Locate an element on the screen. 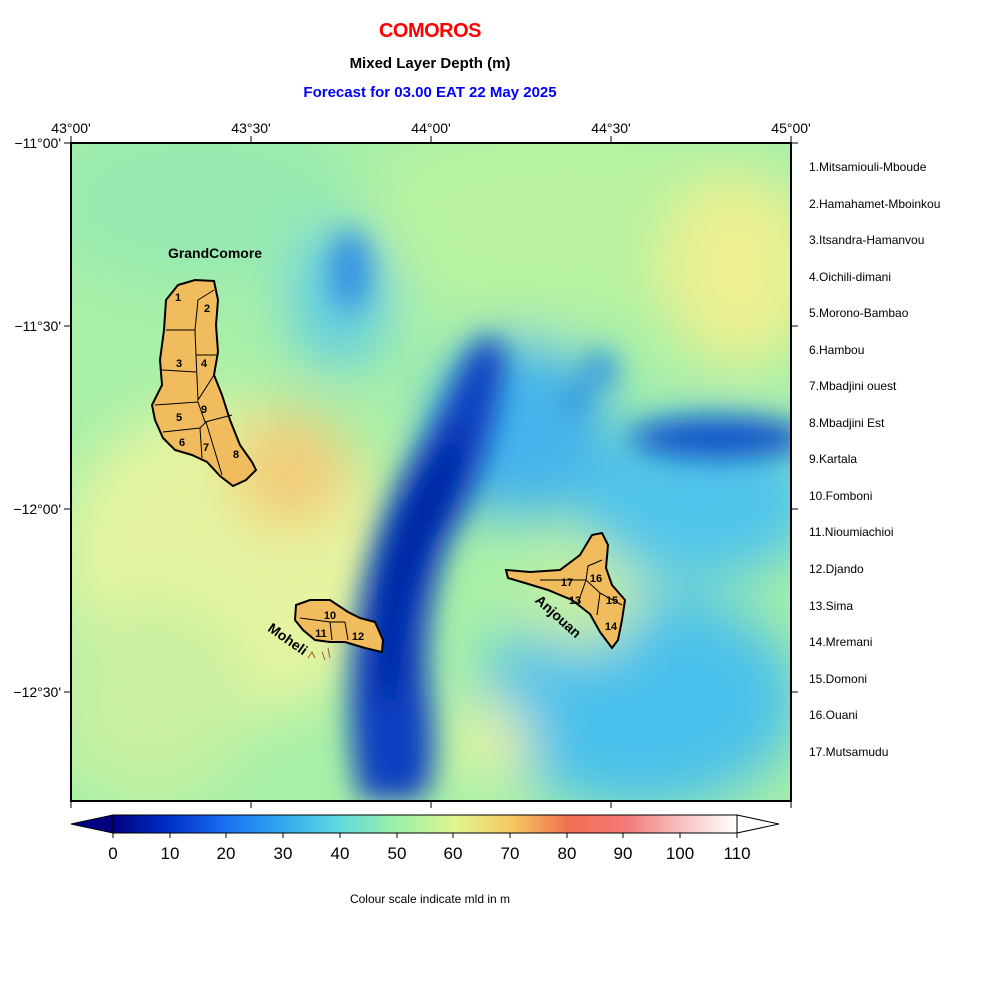 The width and height of the screenshot is (1000, 1000). colorbar: 0 10 20 30 40 50 60 70 80 90 100 110 is located at coordinates (425, 838).